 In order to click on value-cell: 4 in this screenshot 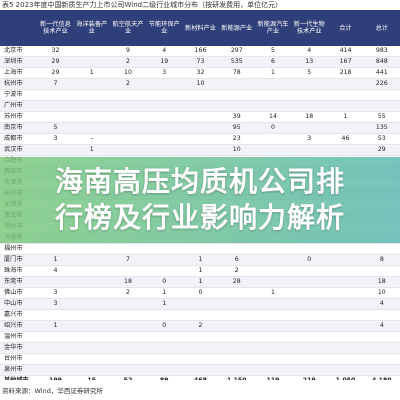, I will do `click(55, 271)`.